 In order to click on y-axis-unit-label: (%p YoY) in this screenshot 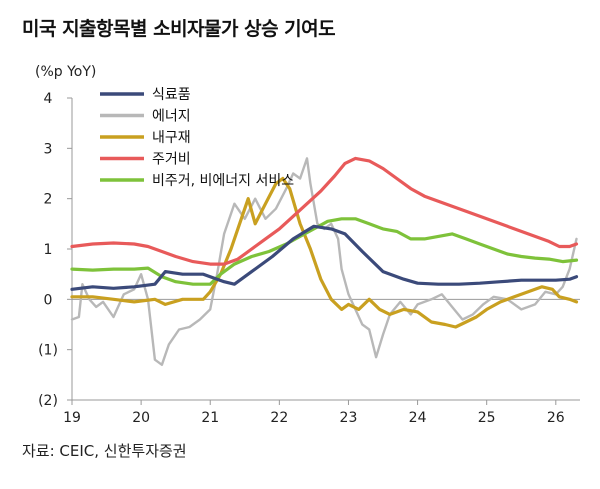, I will do `click(65, 72)`.